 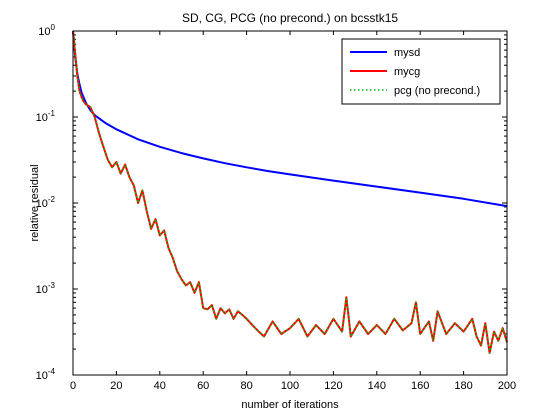 What do you see at coordinates (203, 386) in the screenshot?
I see `x-tick-label: 60` at bounding box center [203, 386].